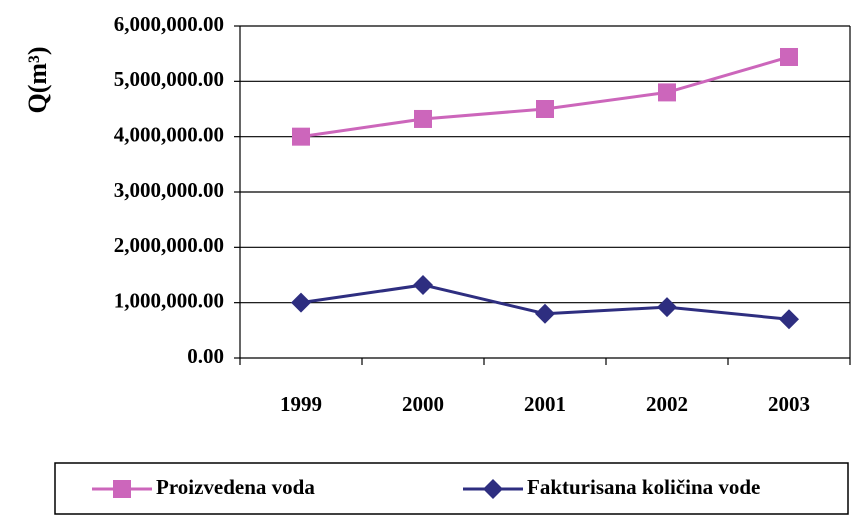 This screenshot has width=854, height=516. I want to click on y-tick-label: 2,000,000.00, so click(169, 245).